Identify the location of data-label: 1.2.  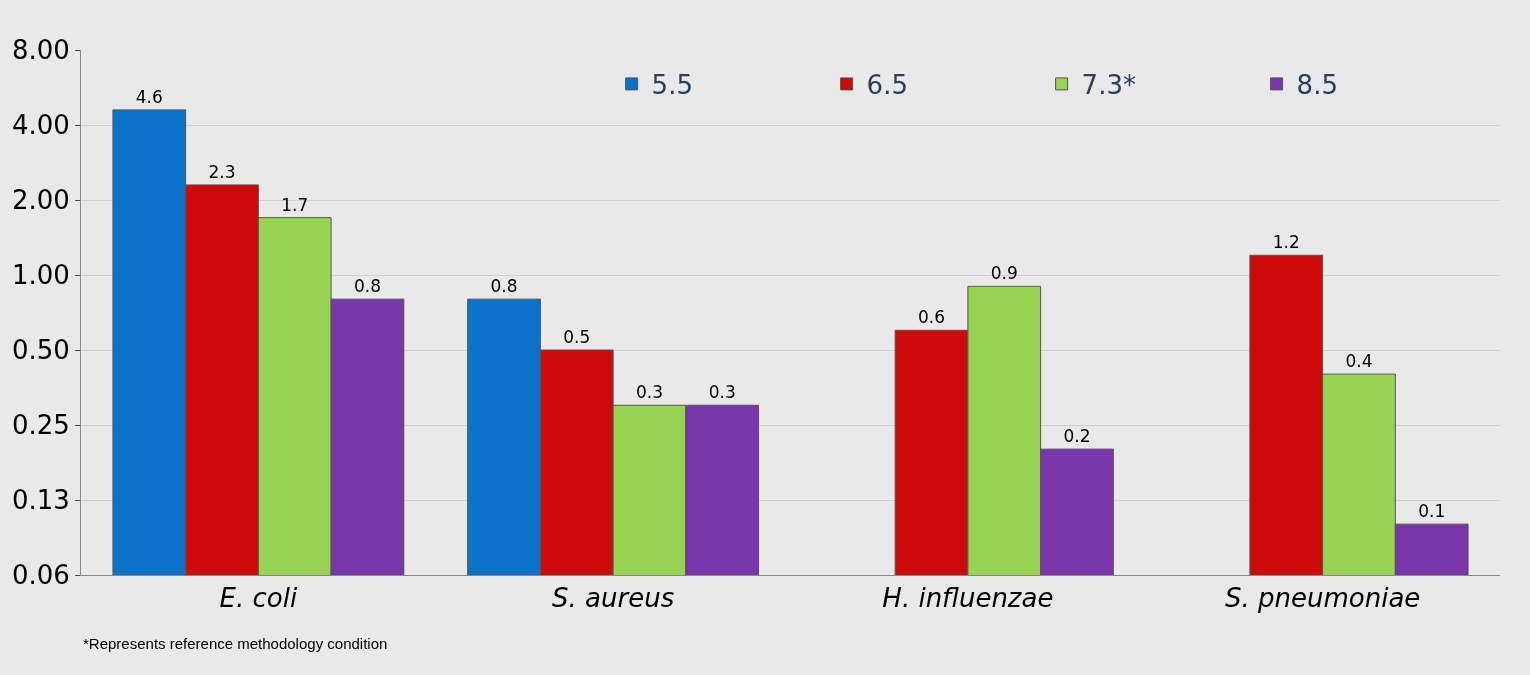
(1286, 242).